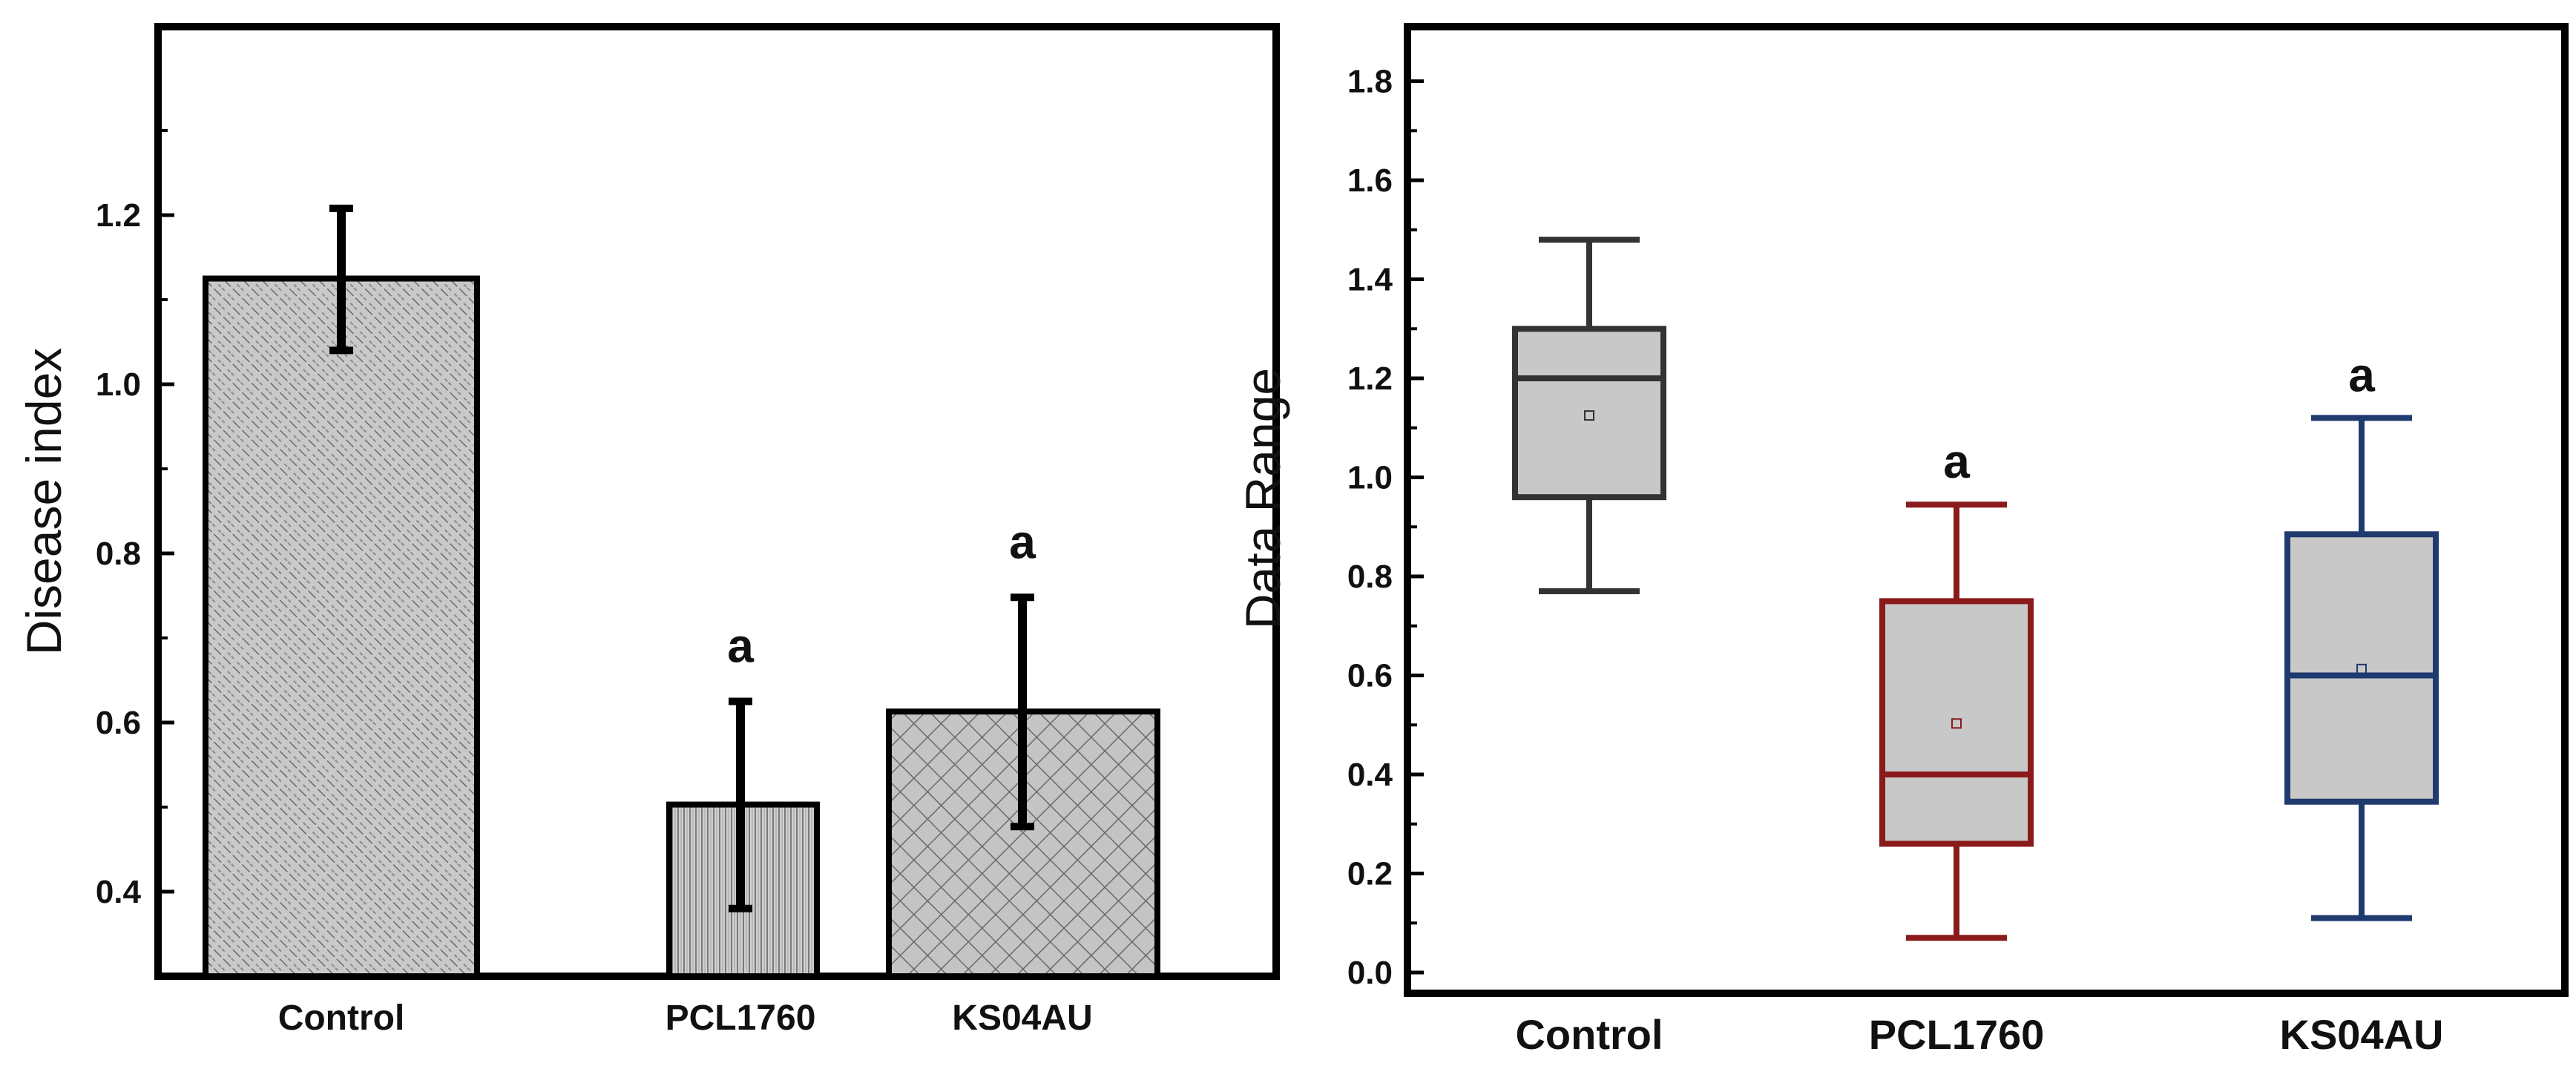 This screenshot has width=2576, height=1066. I want to click on box-ks04au, so click(2361, 668).